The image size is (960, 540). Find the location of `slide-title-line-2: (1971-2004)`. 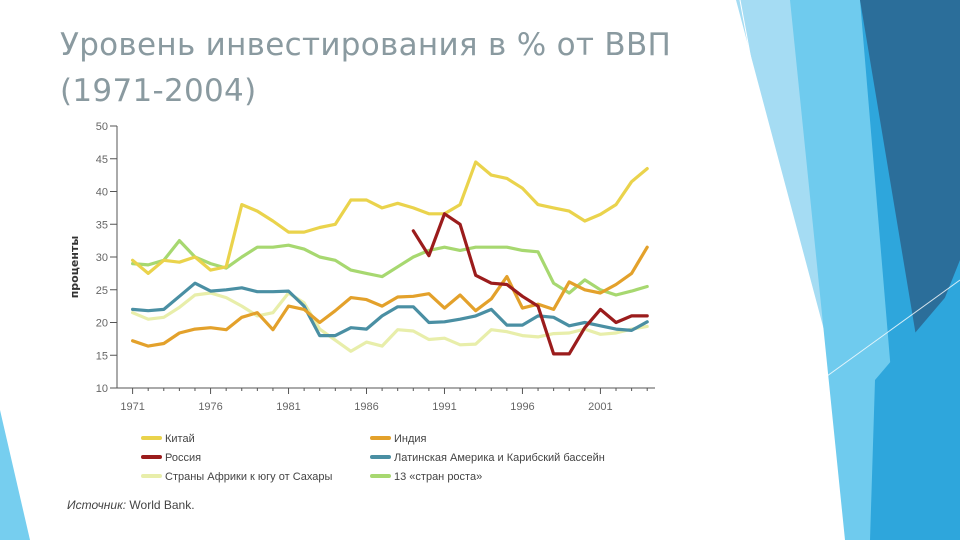

slide-title-line-2: (1971-2004) is located at coordinates (158, 91).